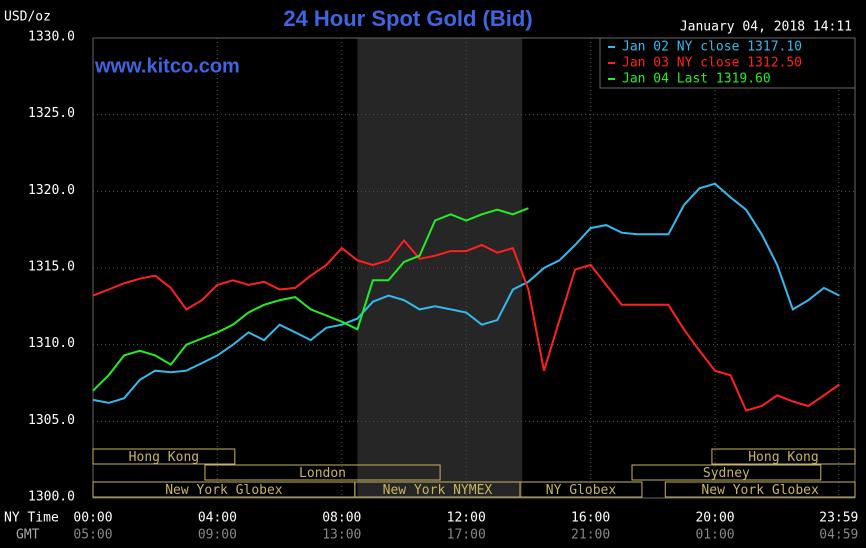 This screenshot has width=866, height=548. I want to click on session-label: NY Globex, so click(581, 490).